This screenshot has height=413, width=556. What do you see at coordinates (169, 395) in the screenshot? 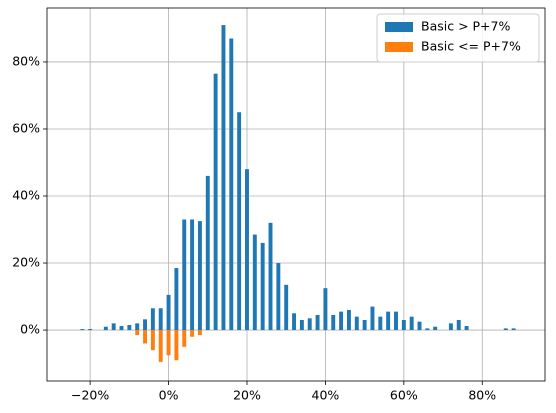
I see `x-tick-label: 0%` at bounding box center [169, 395].